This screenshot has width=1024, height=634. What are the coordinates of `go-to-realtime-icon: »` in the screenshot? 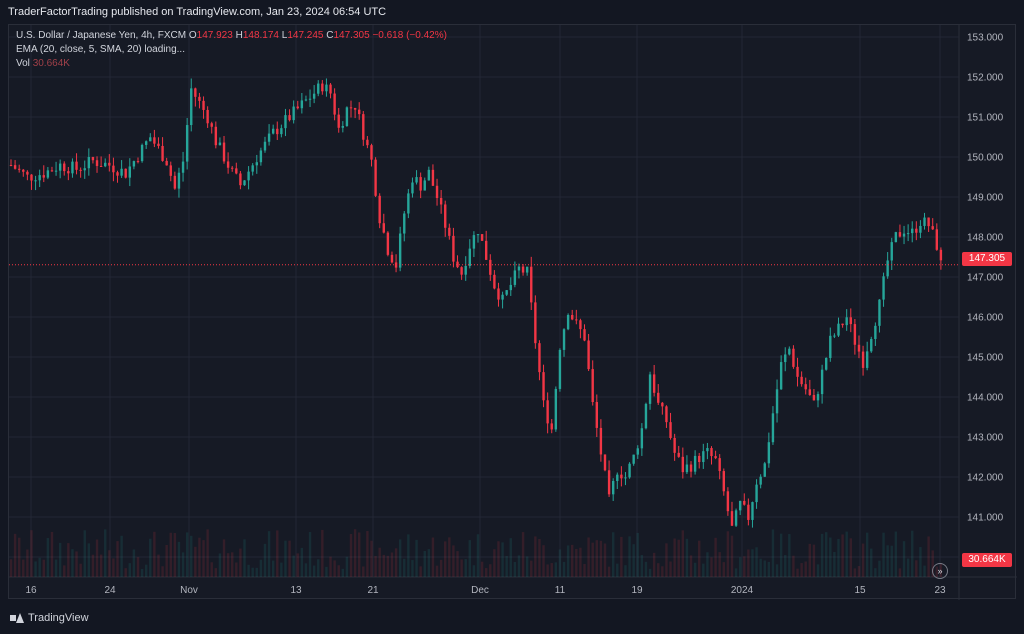 It's located at (940, 571).